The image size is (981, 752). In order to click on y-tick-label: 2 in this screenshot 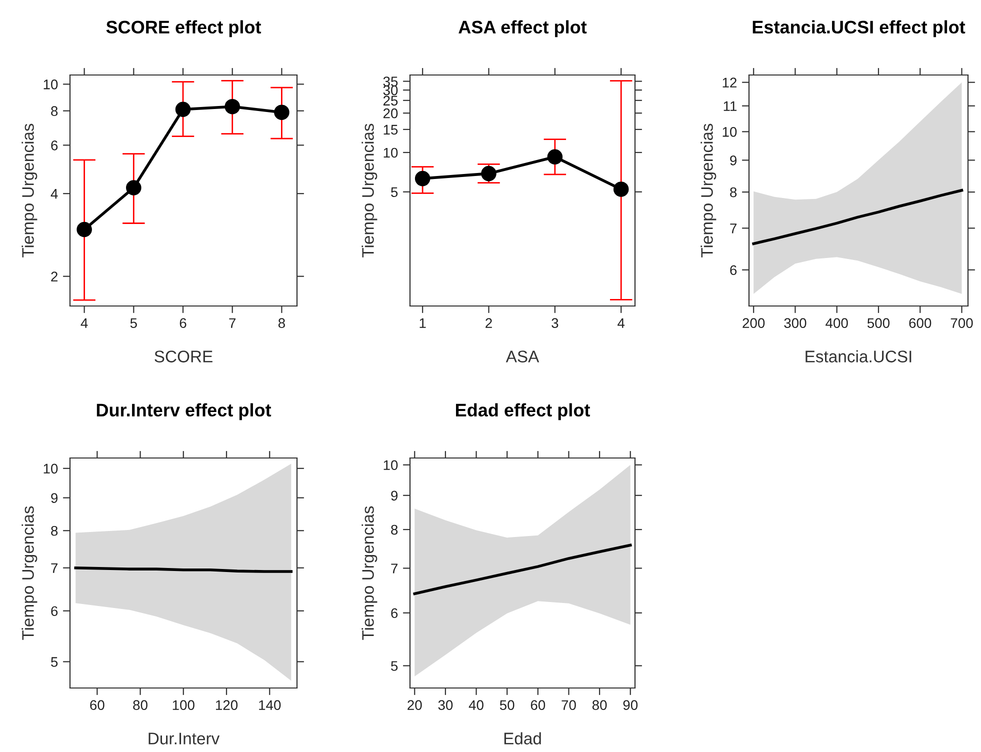, I will do `click(54, 277)`.